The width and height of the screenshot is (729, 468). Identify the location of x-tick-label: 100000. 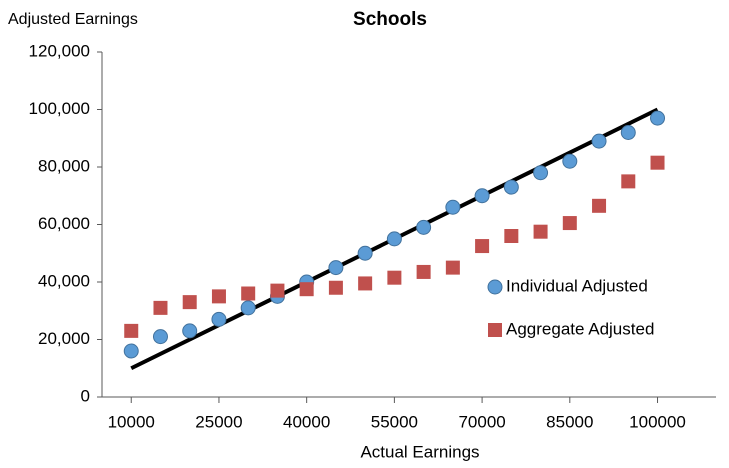
(657, 421).